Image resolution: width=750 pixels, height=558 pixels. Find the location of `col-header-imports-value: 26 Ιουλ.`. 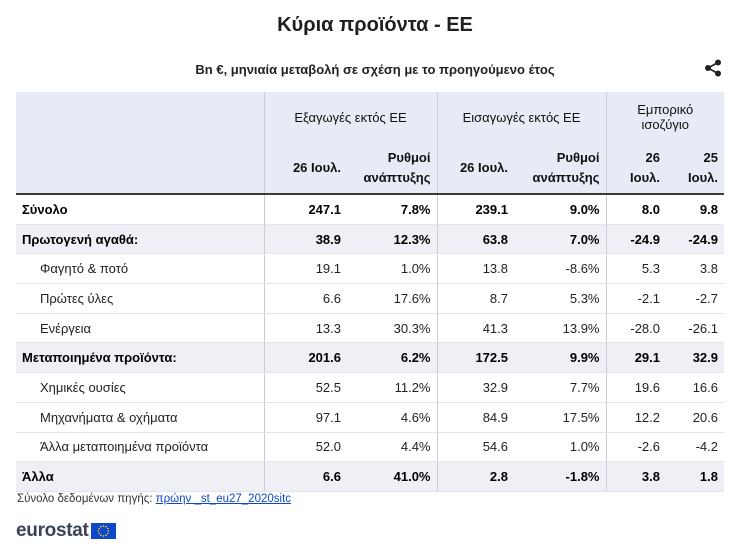

col-header-imports-value: 26 Ιουλ. is located at coordinates (475, 168).